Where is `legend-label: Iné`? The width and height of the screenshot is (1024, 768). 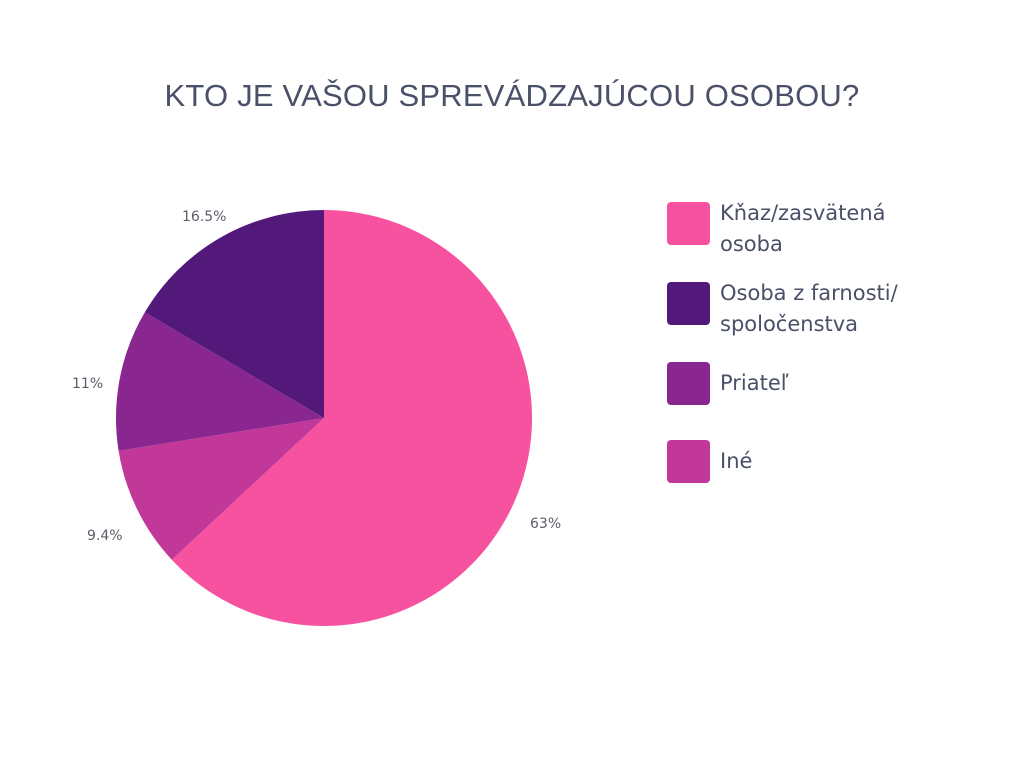
legend-label: Iné is located at coordinates (736, 461).